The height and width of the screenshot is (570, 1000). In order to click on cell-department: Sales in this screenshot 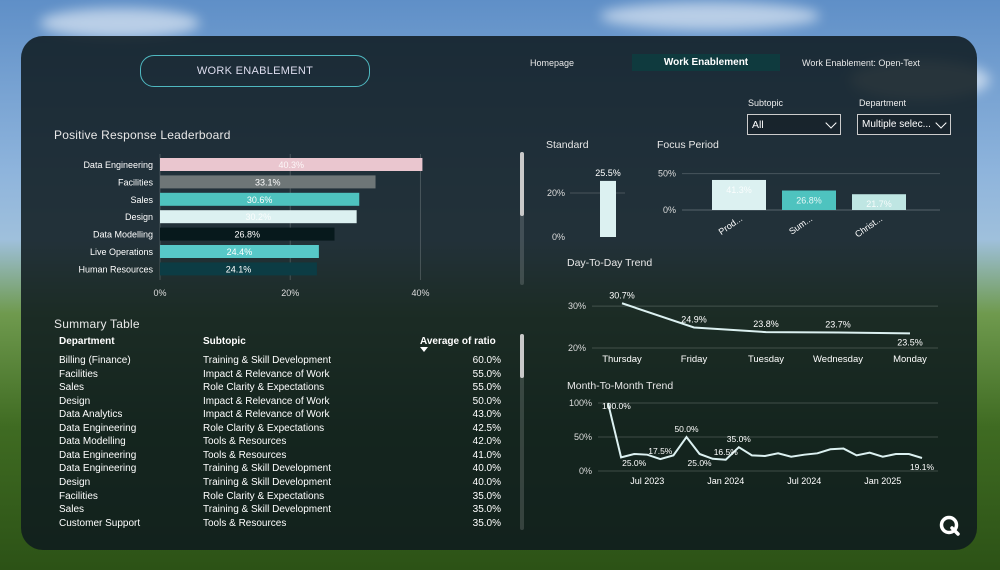, I will do `click(72, 388)`.